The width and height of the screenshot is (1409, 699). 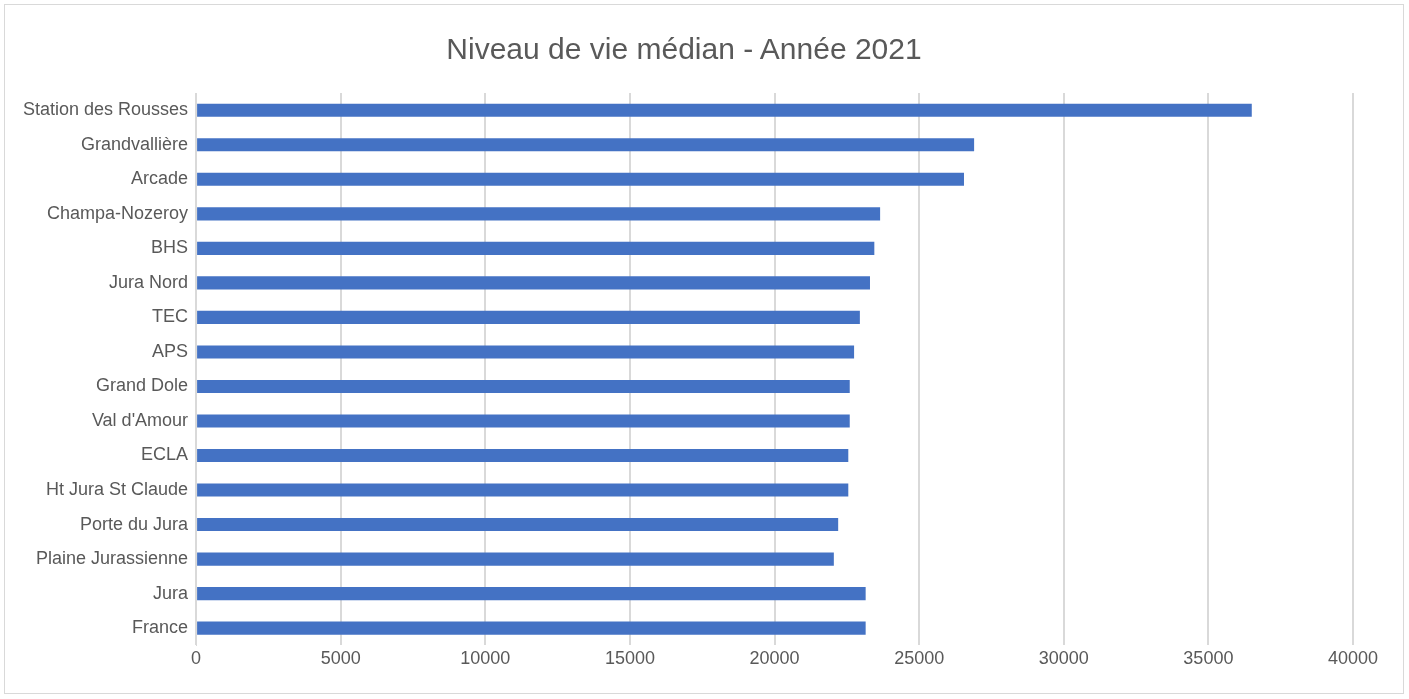 I want to click on x-tick-label: 10000, so click(x=485, y=658).